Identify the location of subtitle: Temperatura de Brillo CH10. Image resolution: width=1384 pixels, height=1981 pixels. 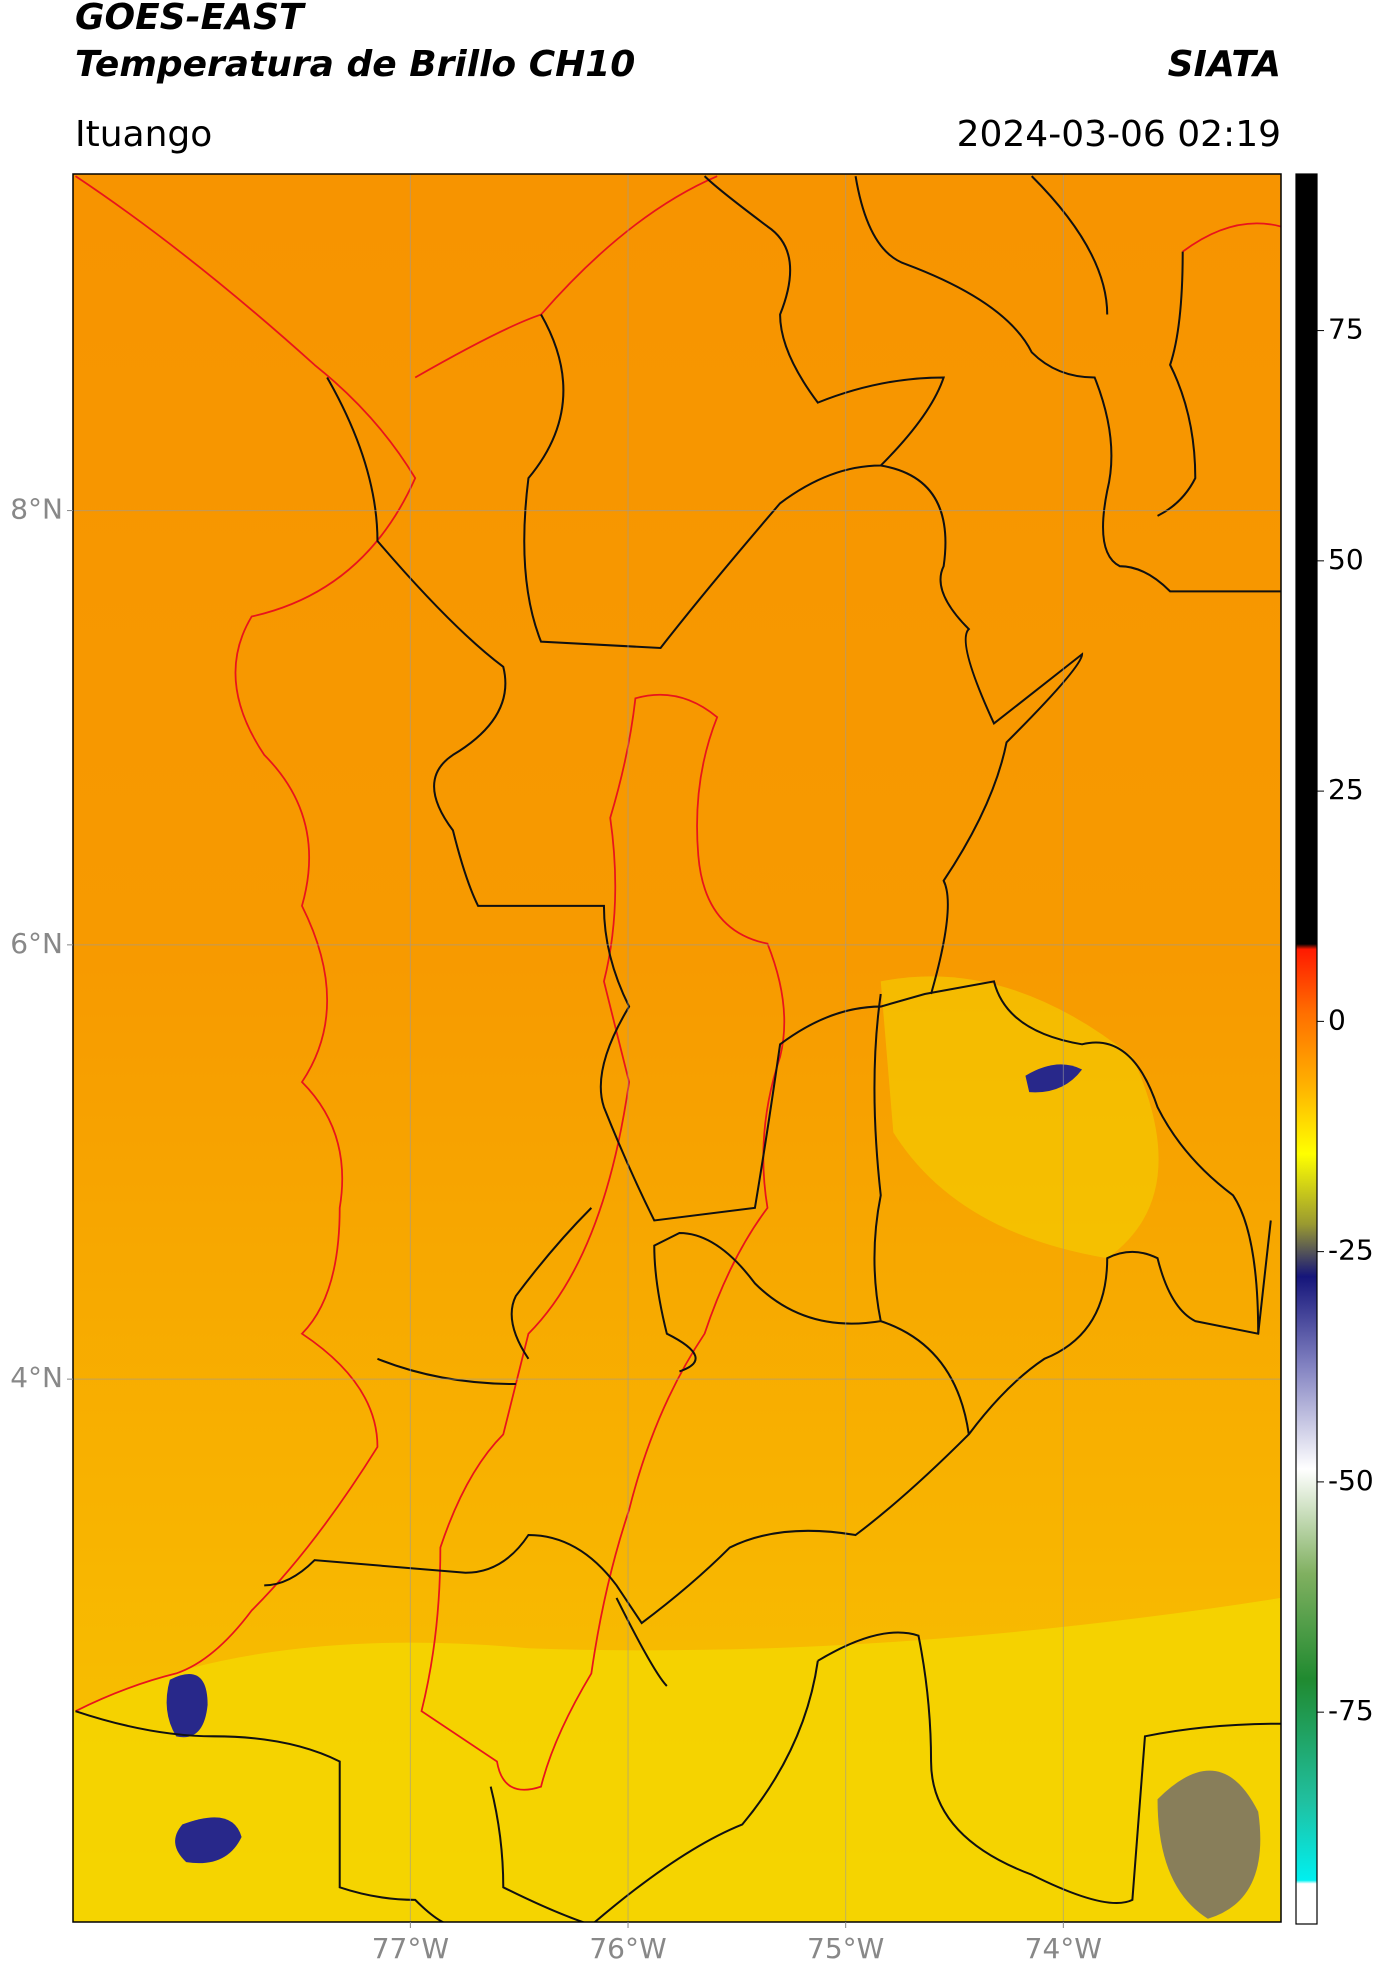
(355, 64).